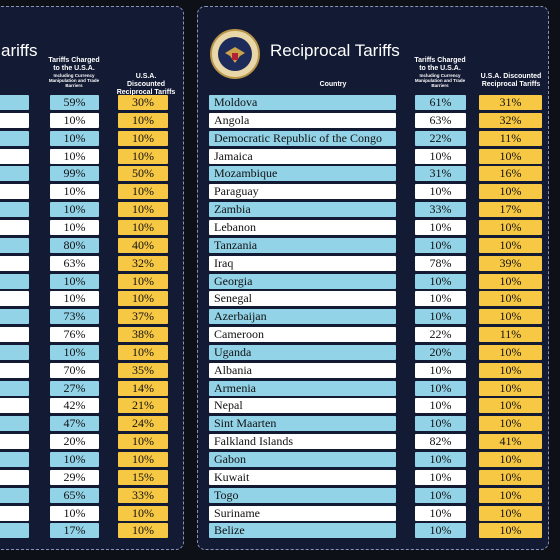 This screenshot has height=560, width=560. Describe the element at coordinates (510, 210) in the screenshot. I see `discounted-cell: 17%` at that location.